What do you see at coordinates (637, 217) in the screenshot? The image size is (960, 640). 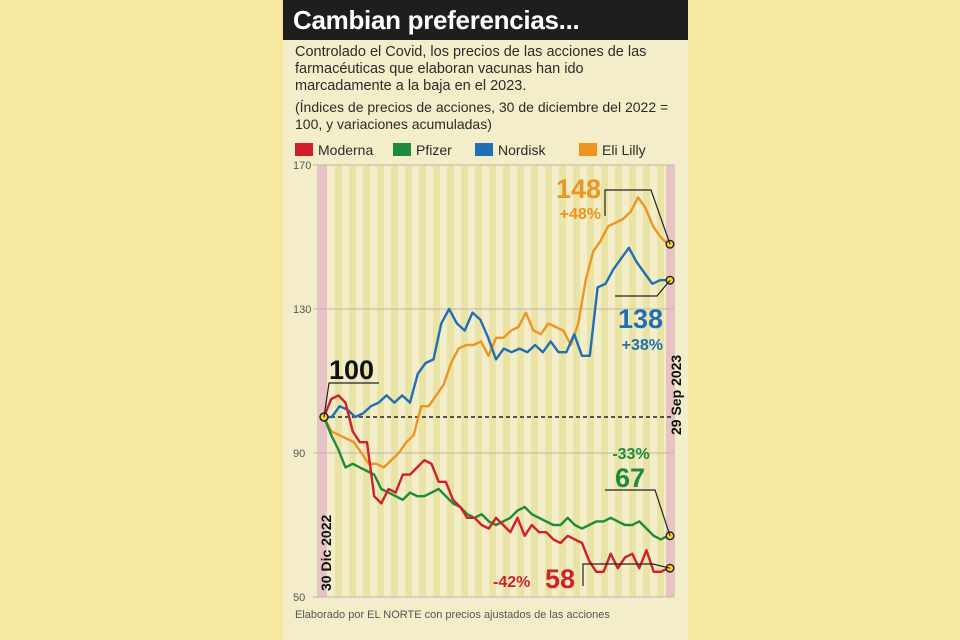 I see `eli-lilly-callout-leader` at bounding box center [637, 217].